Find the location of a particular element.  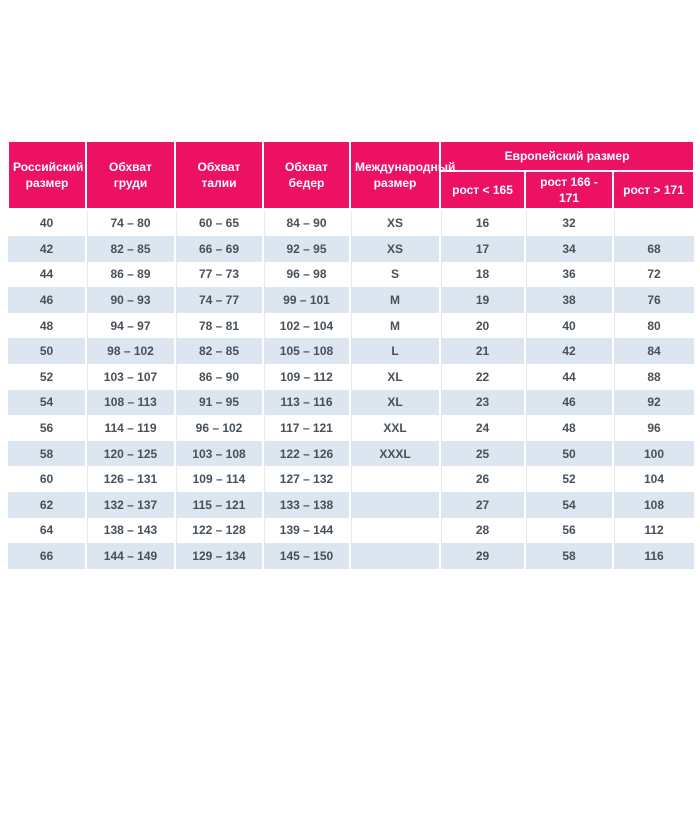

table-cell: 40 is located at coordinates (46, 223).